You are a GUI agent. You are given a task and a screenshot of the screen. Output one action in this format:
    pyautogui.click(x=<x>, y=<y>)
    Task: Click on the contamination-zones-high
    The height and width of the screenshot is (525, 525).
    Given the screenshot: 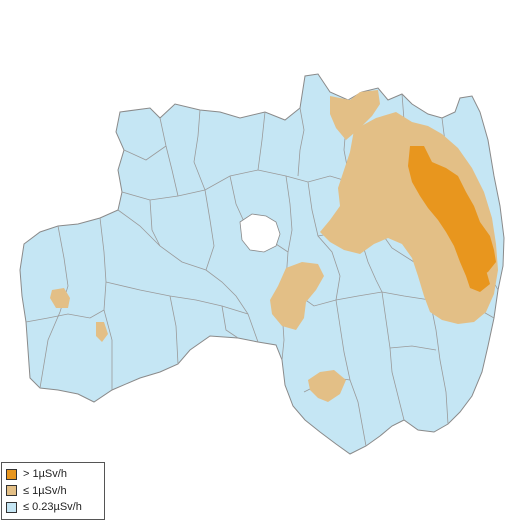 What is the action you would take?
    pyautogui.click(x=452, y=219)
    